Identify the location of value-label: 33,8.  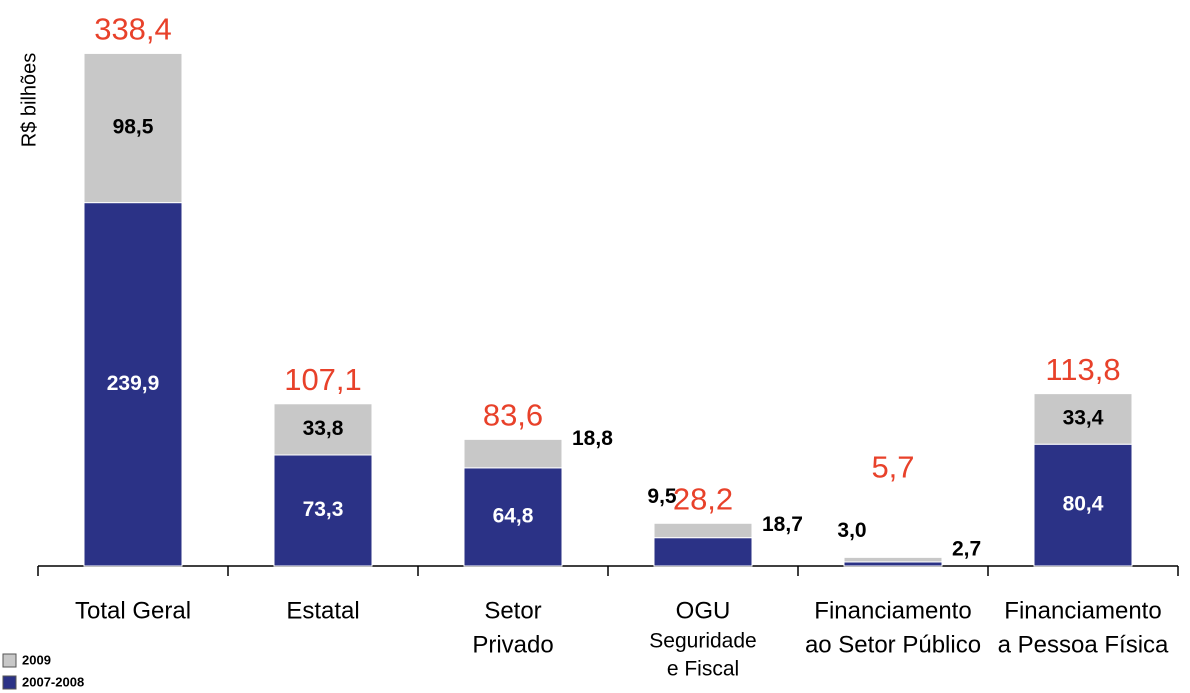
(323, 428).